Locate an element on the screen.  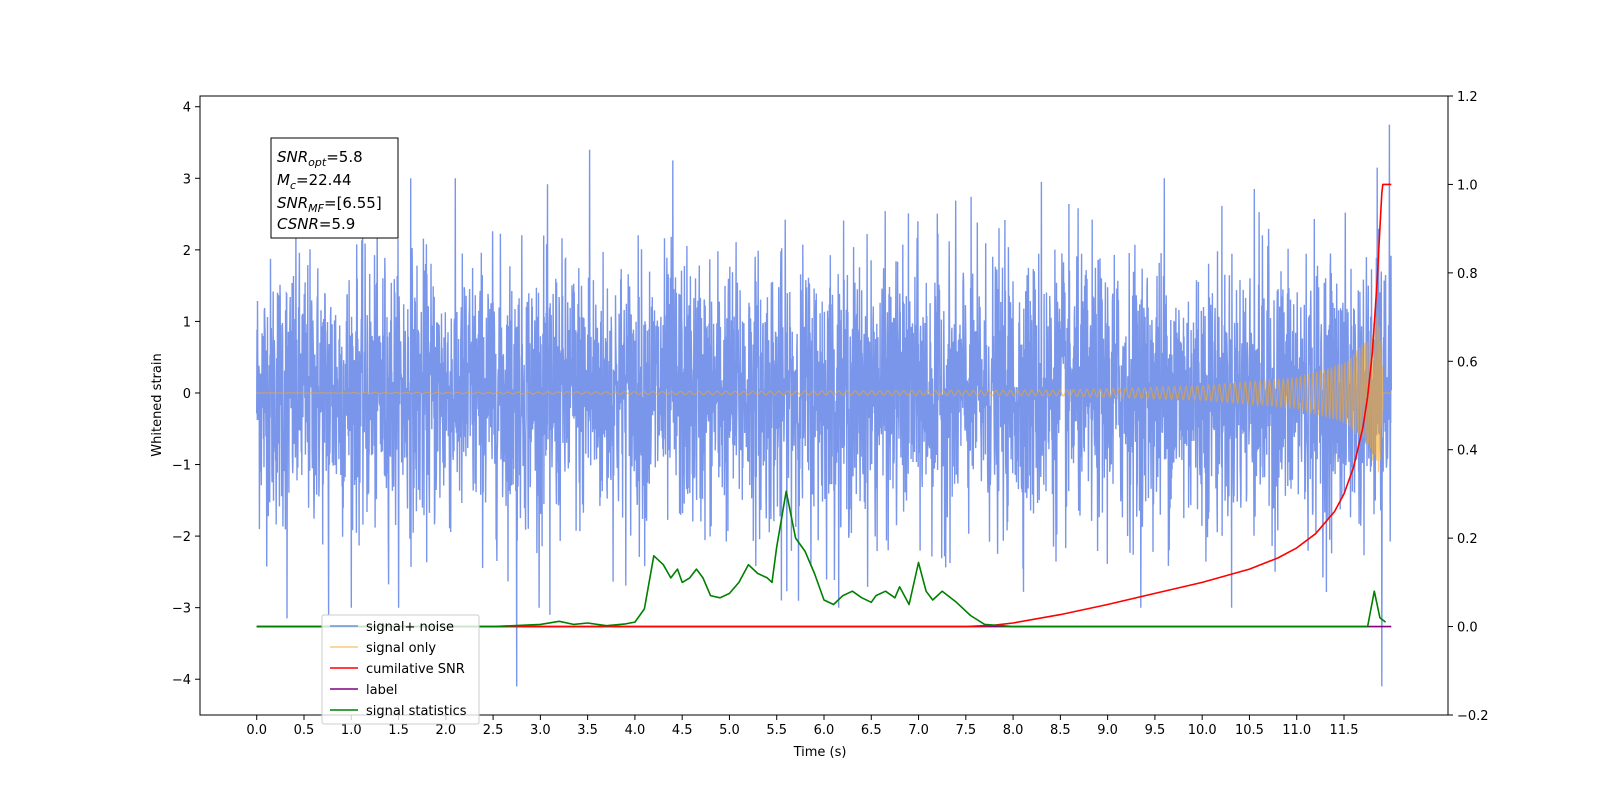
y2-tick-label: 0.0 is located at coordinates (1467, 628).